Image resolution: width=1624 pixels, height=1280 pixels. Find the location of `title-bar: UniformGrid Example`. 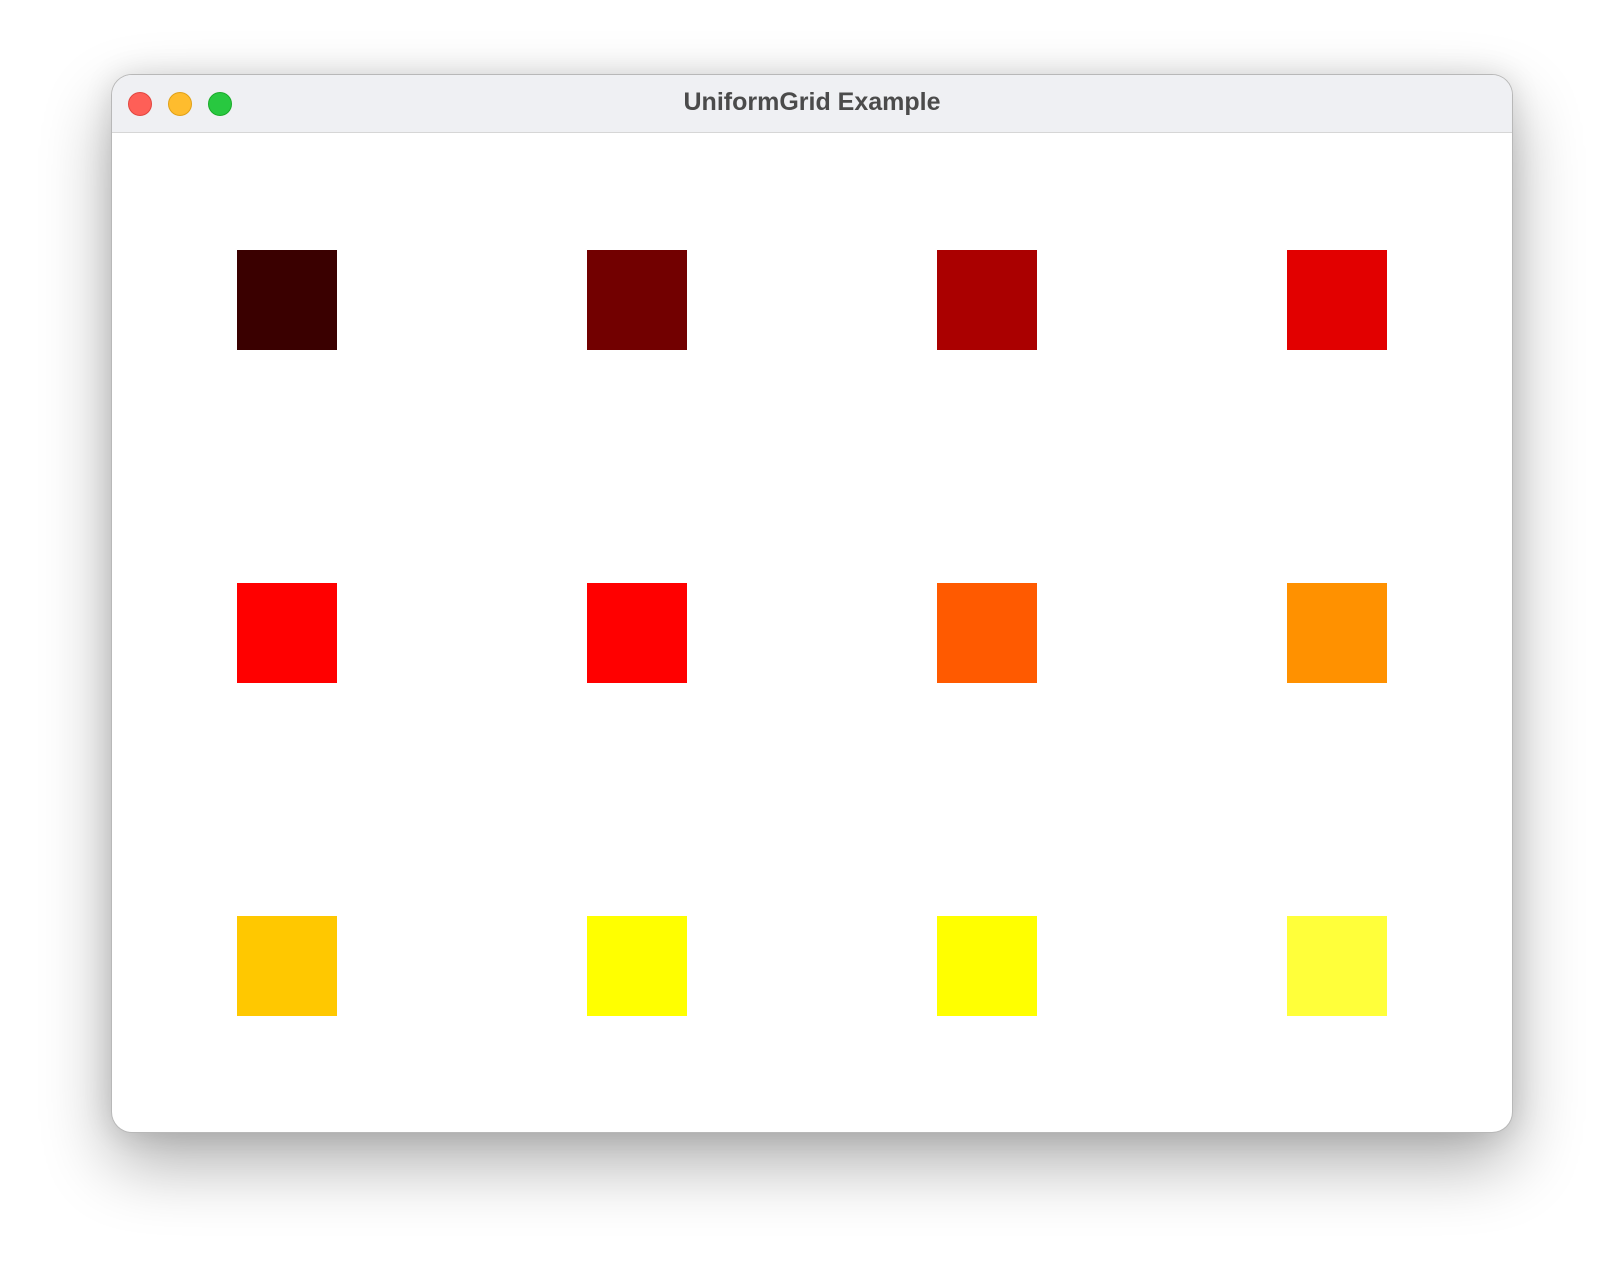

title-bar: UniformGrid Example is located at coordinates (812, 104).